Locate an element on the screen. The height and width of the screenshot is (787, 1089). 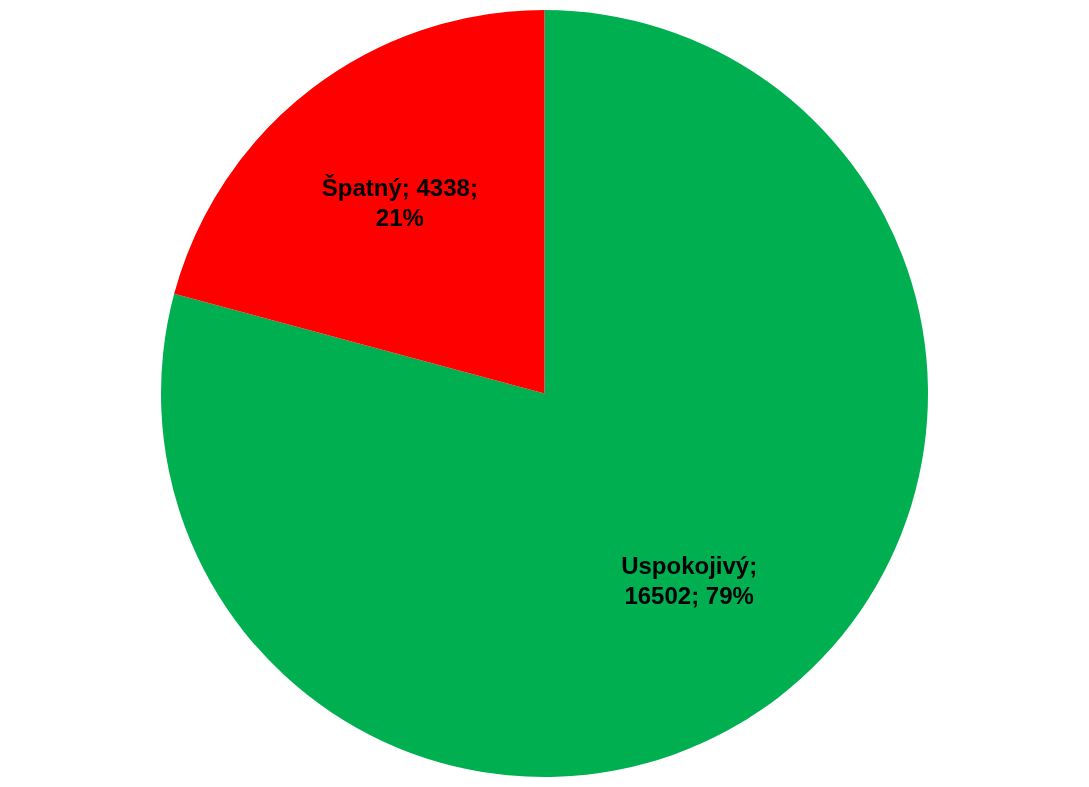
slice-label: Špatný; 4338; 21% is located at coordinates (399, 203).